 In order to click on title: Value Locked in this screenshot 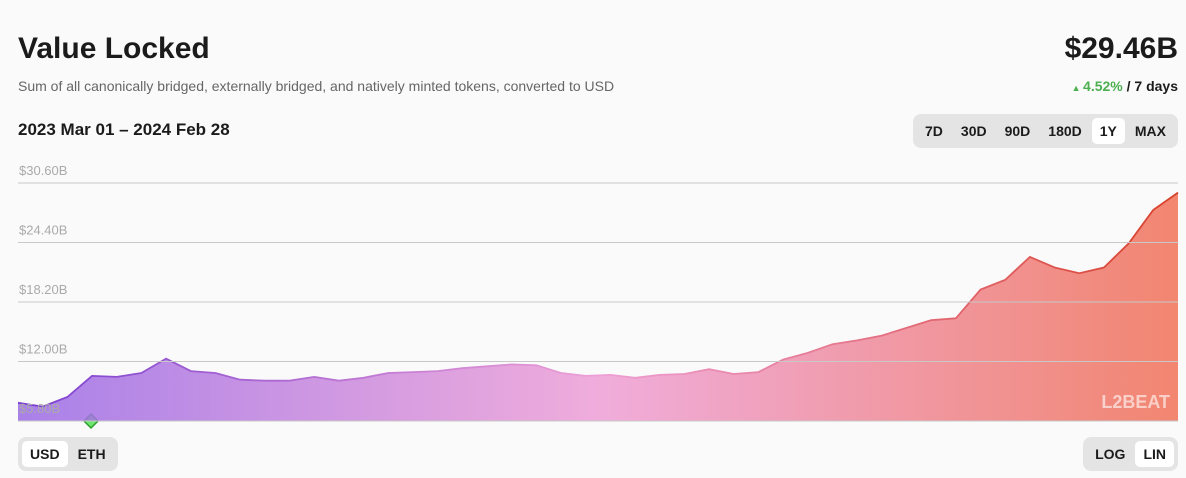, I will do `click(114, 48)`.